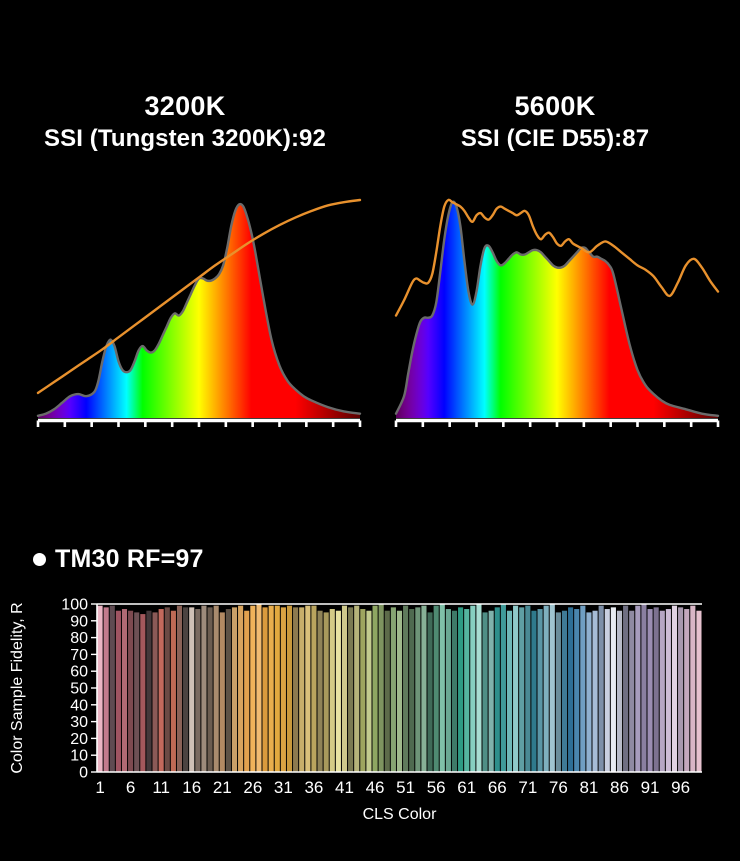 The width and height of the screenshot is (740, 861). Describe the element at coordinates (313, 787) in the screenshot. I see `x-axis-tick-label: 36` at that location.